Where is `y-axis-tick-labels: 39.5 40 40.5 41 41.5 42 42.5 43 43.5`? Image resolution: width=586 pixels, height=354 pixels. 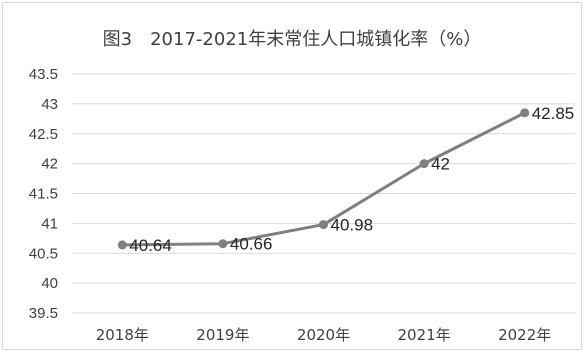 y-axis-tick-labels: 39.5 40 40.5 41 41.5 42 42.5 43 43.5 is located at coordinates (43, 194).